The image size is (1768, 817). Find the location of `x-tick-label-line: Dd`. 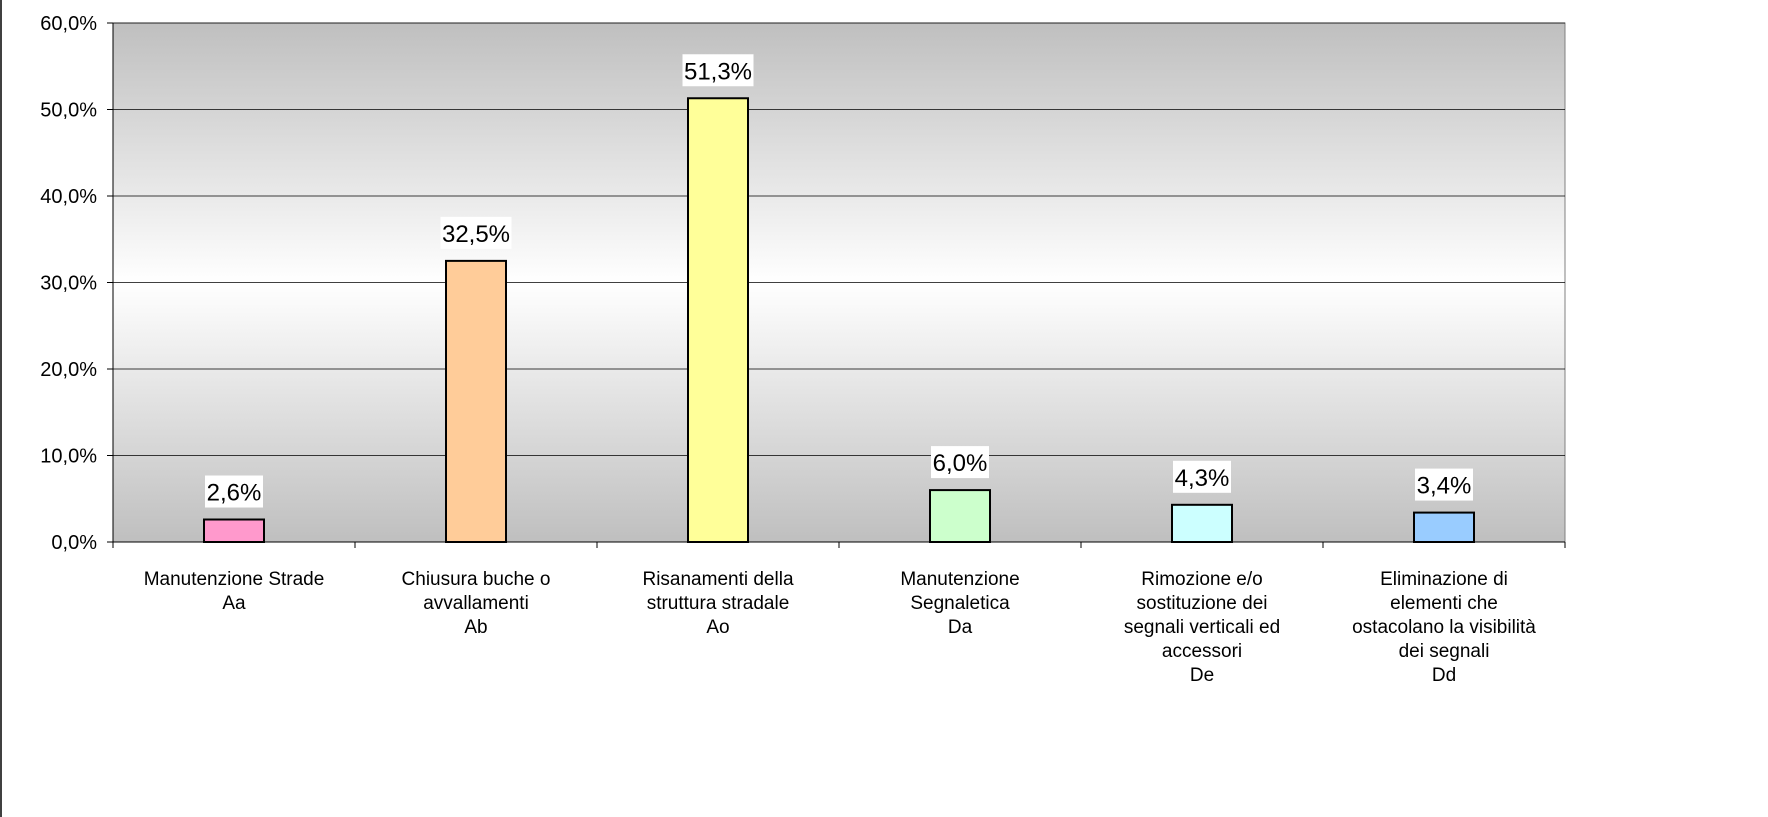

x-tick-label-line: Dd is located at coordinates (1444, 675).